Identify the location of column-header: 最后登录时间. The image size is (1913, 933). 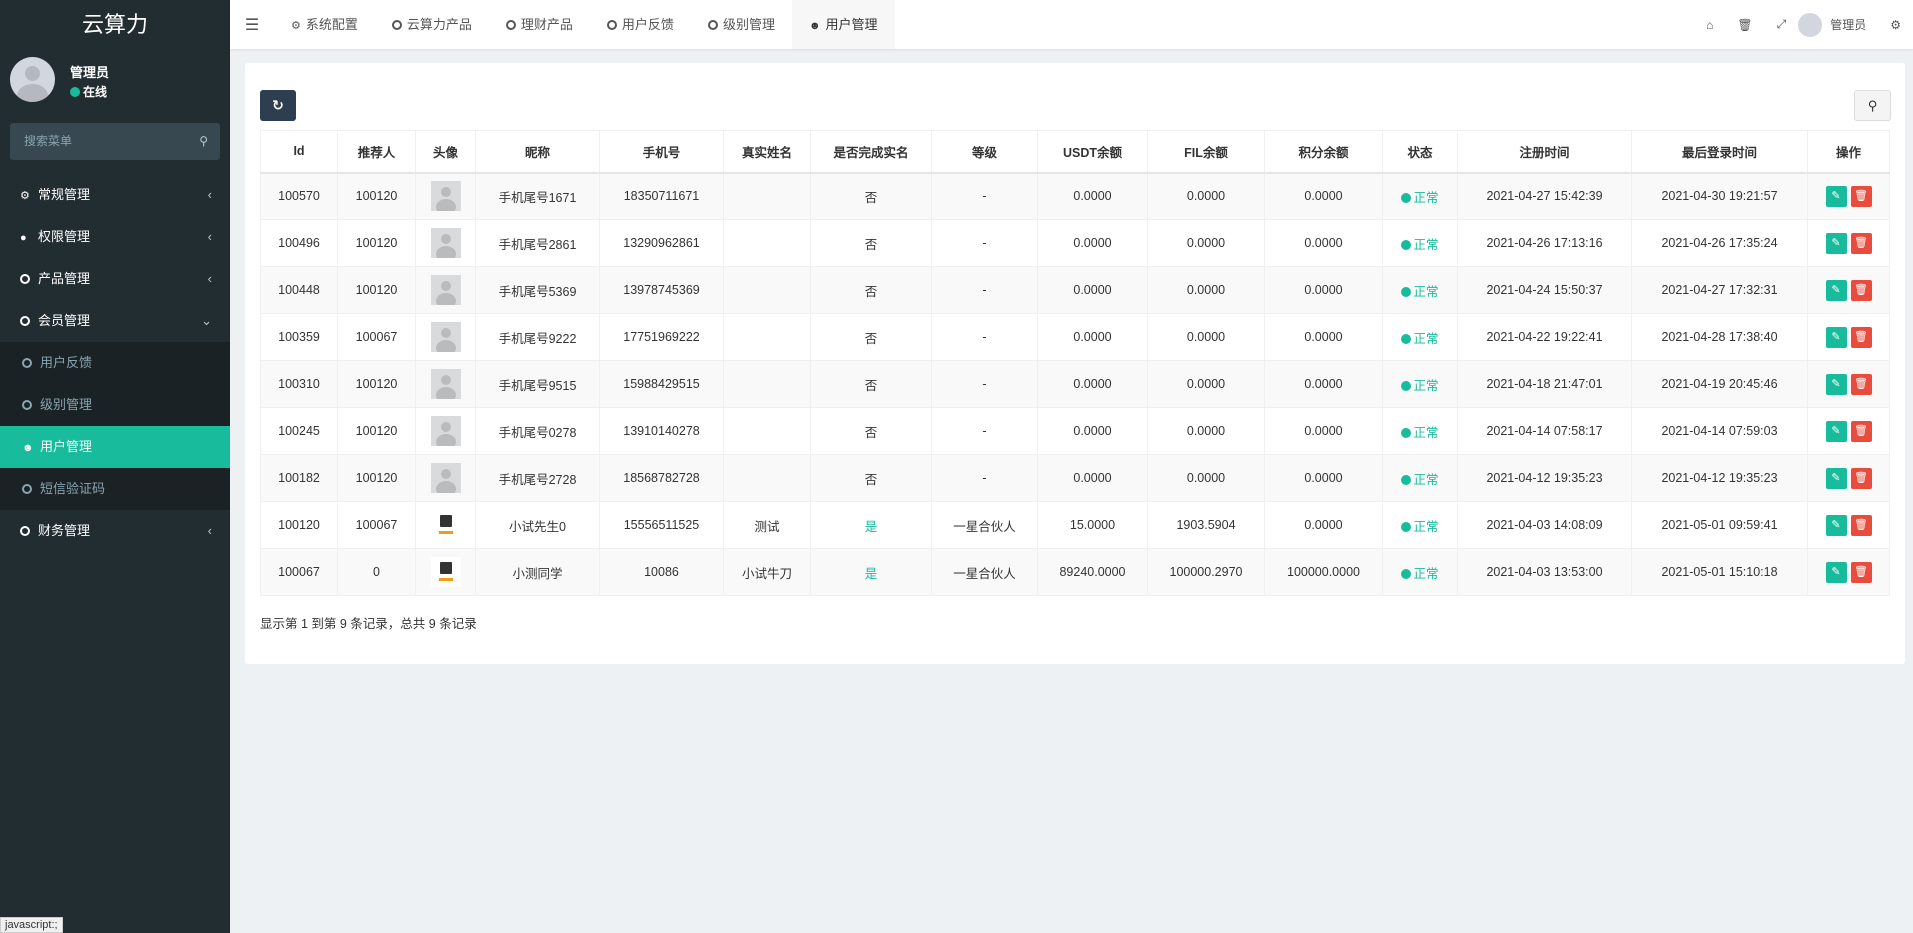
(1719, 152).